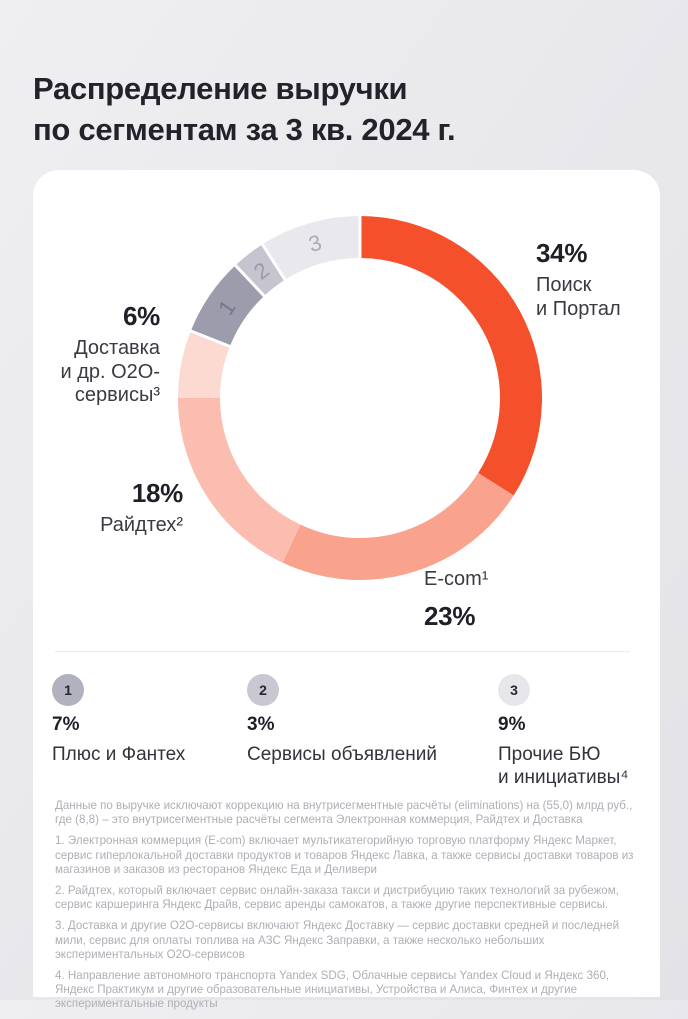 The image size is (688, 1019). I want to click on callout-ecom-pct: 23%, so click(450, 615).